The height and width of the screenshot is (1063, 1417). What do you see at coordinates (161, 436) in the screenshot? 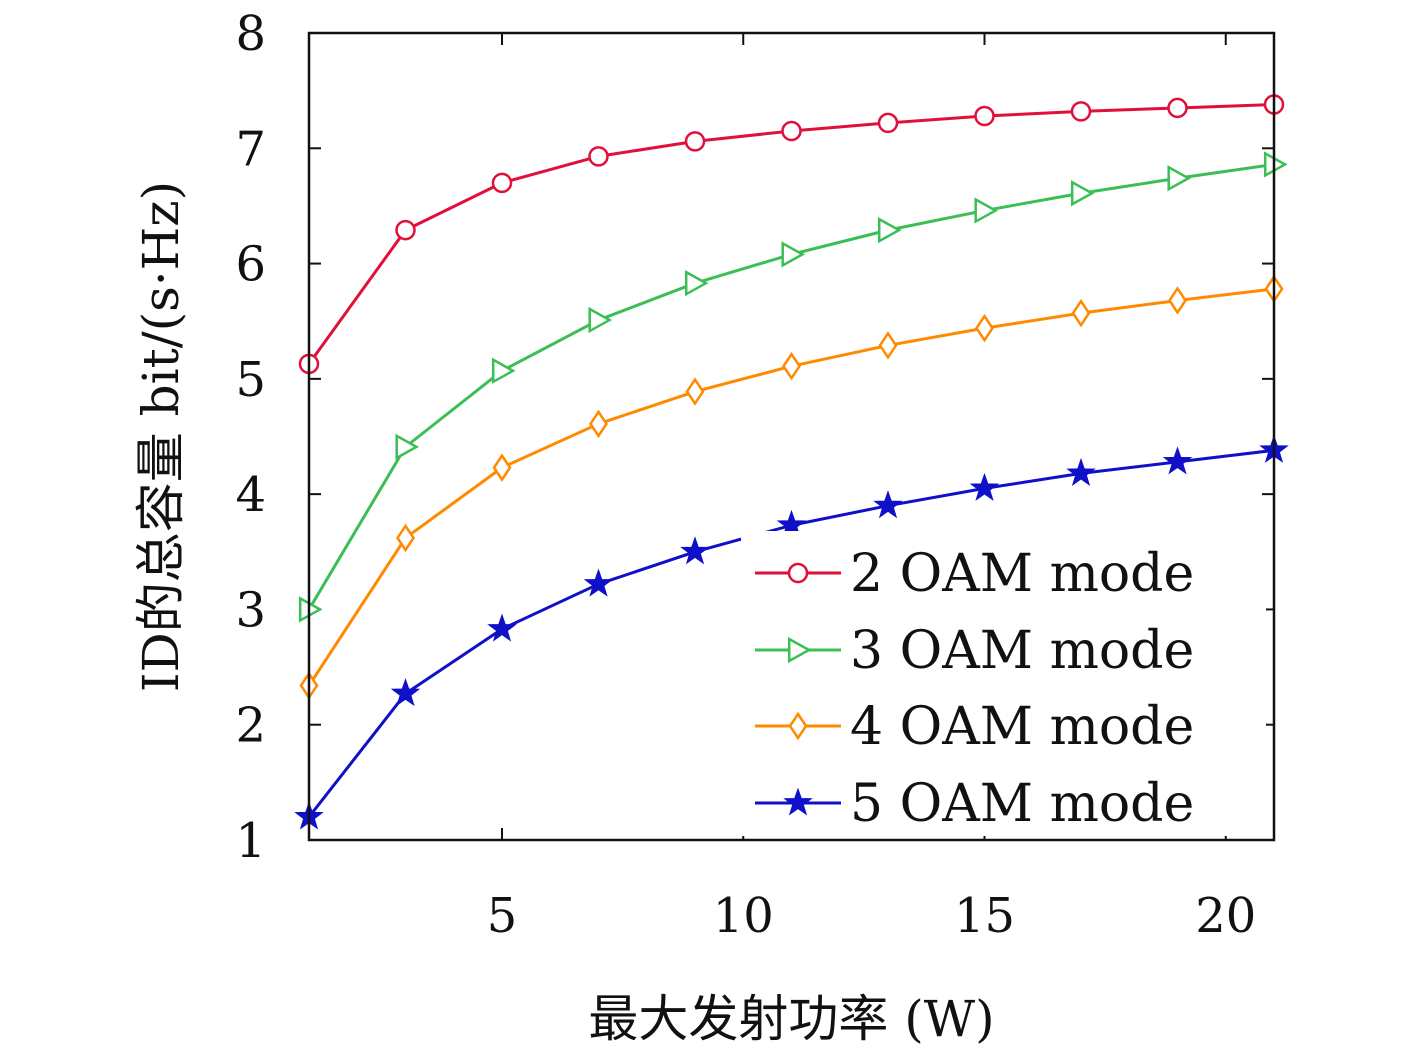
I see `y-axis-title: ID的总容量 bit/(s·Hz)` at bounding box center [161, 436].